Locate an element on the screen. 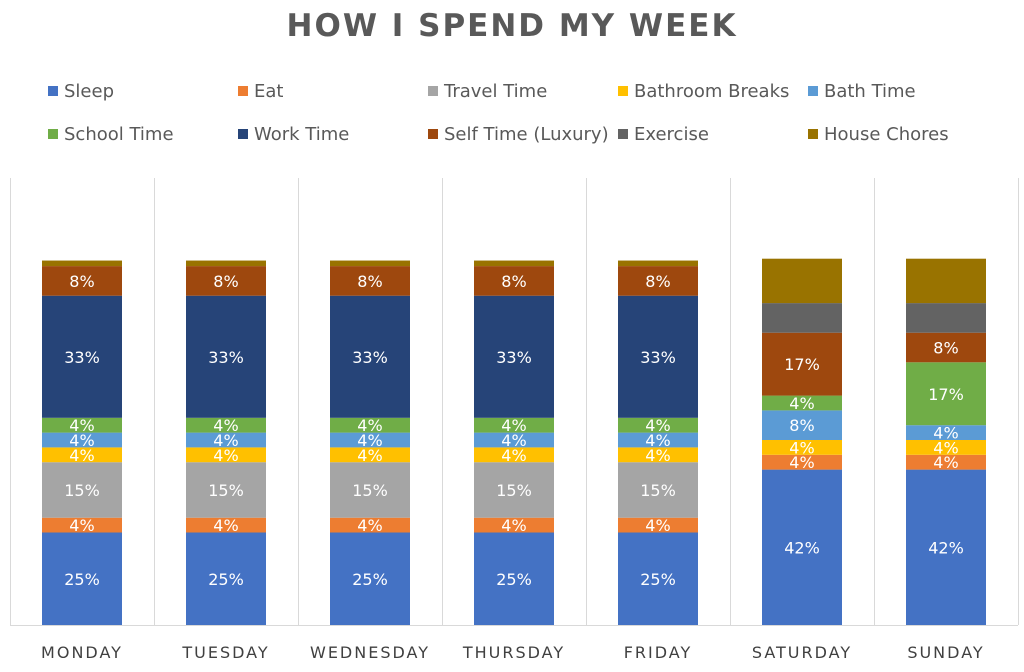 This screenshot has height=672, width=1024. legend-item-school-time: School Time is located at coordinates (111, 134).